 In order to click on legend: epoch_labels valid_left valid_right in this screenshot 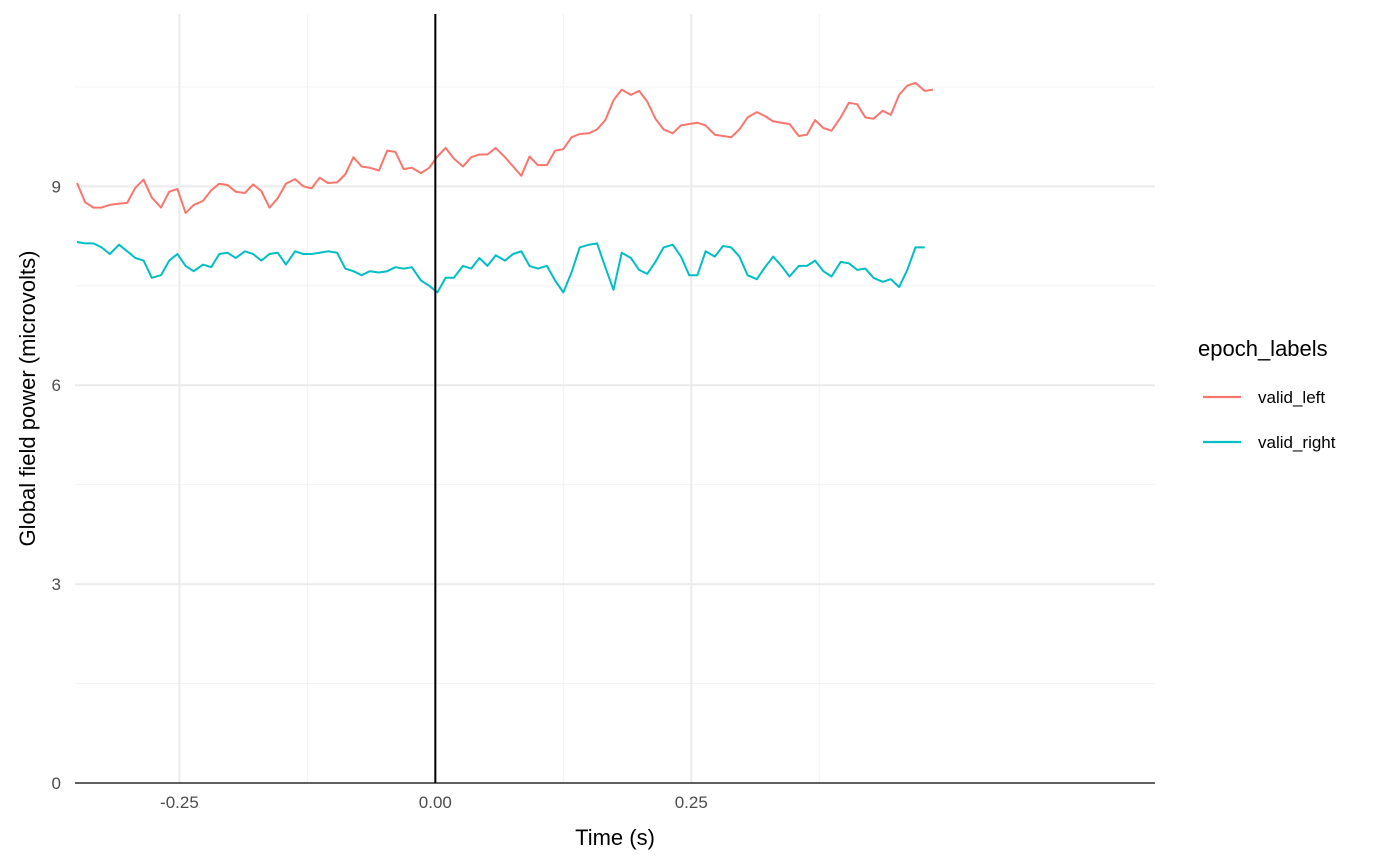, I will do `click(1267, 394)`.